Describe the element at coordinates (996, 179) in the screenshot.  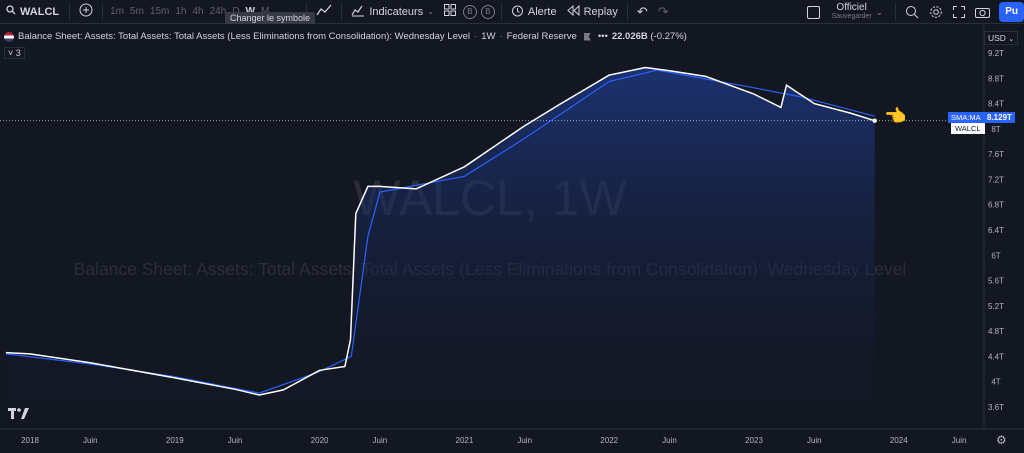
I see `price-tick-label: 7.2T` at that location.